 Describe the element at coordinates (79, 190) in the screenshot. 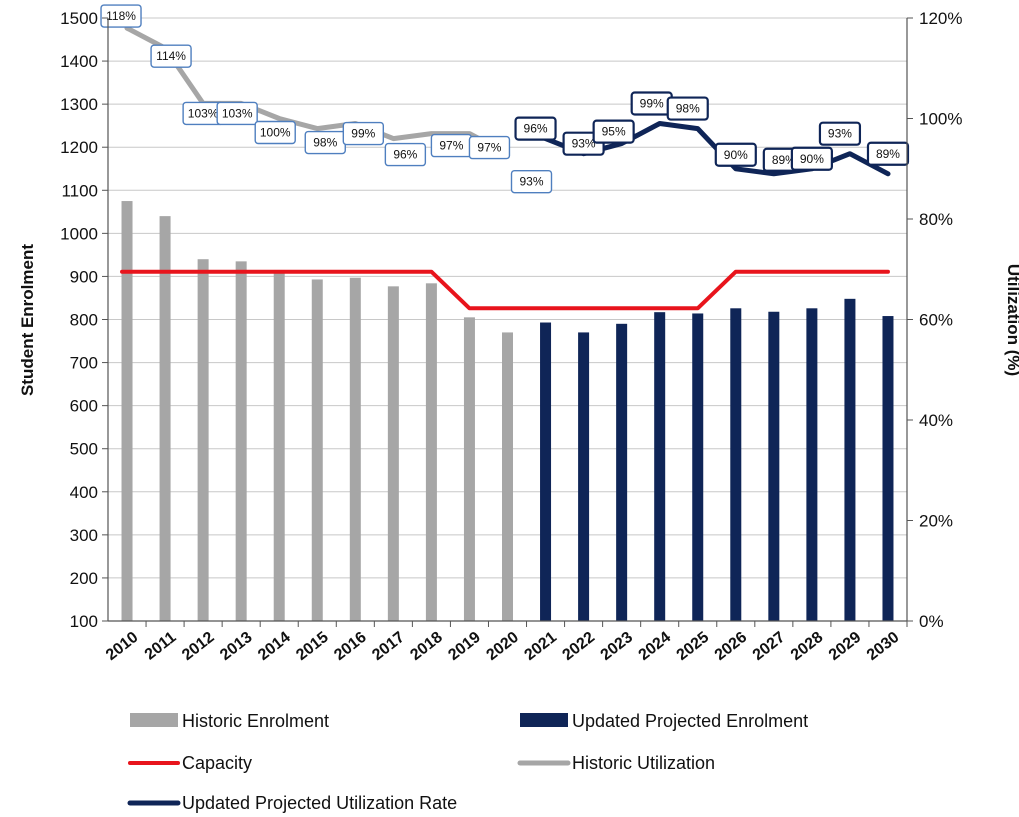

I see `y-tick-label: 1100` at that location.